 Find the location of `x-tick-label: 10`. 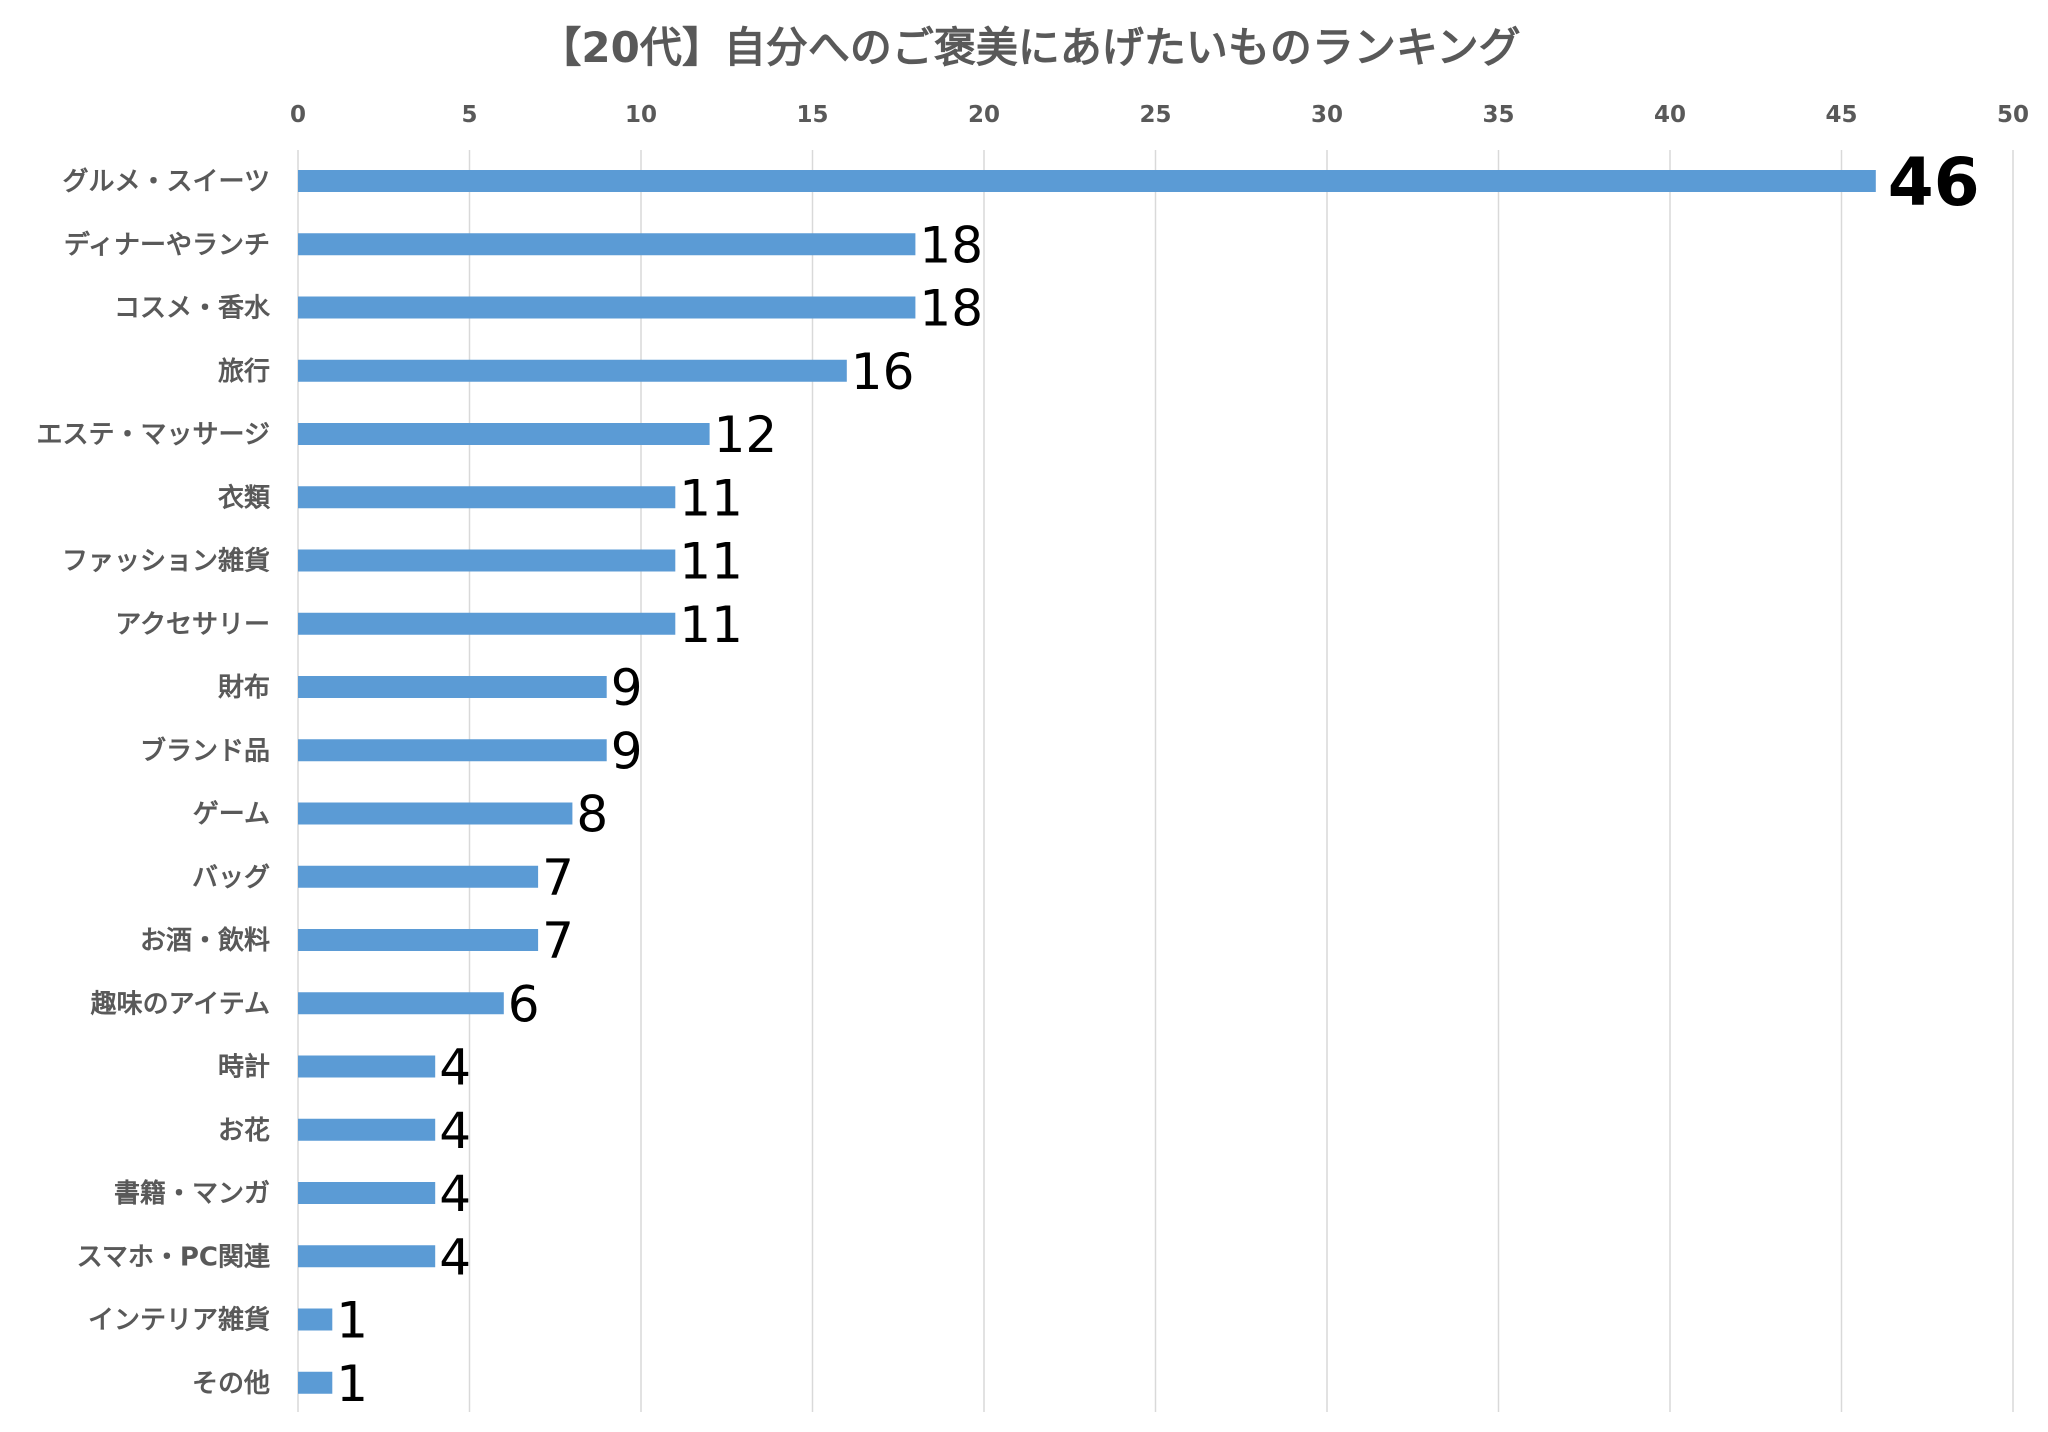

x-tick-label: 10 is located at coordinates (641, 115).